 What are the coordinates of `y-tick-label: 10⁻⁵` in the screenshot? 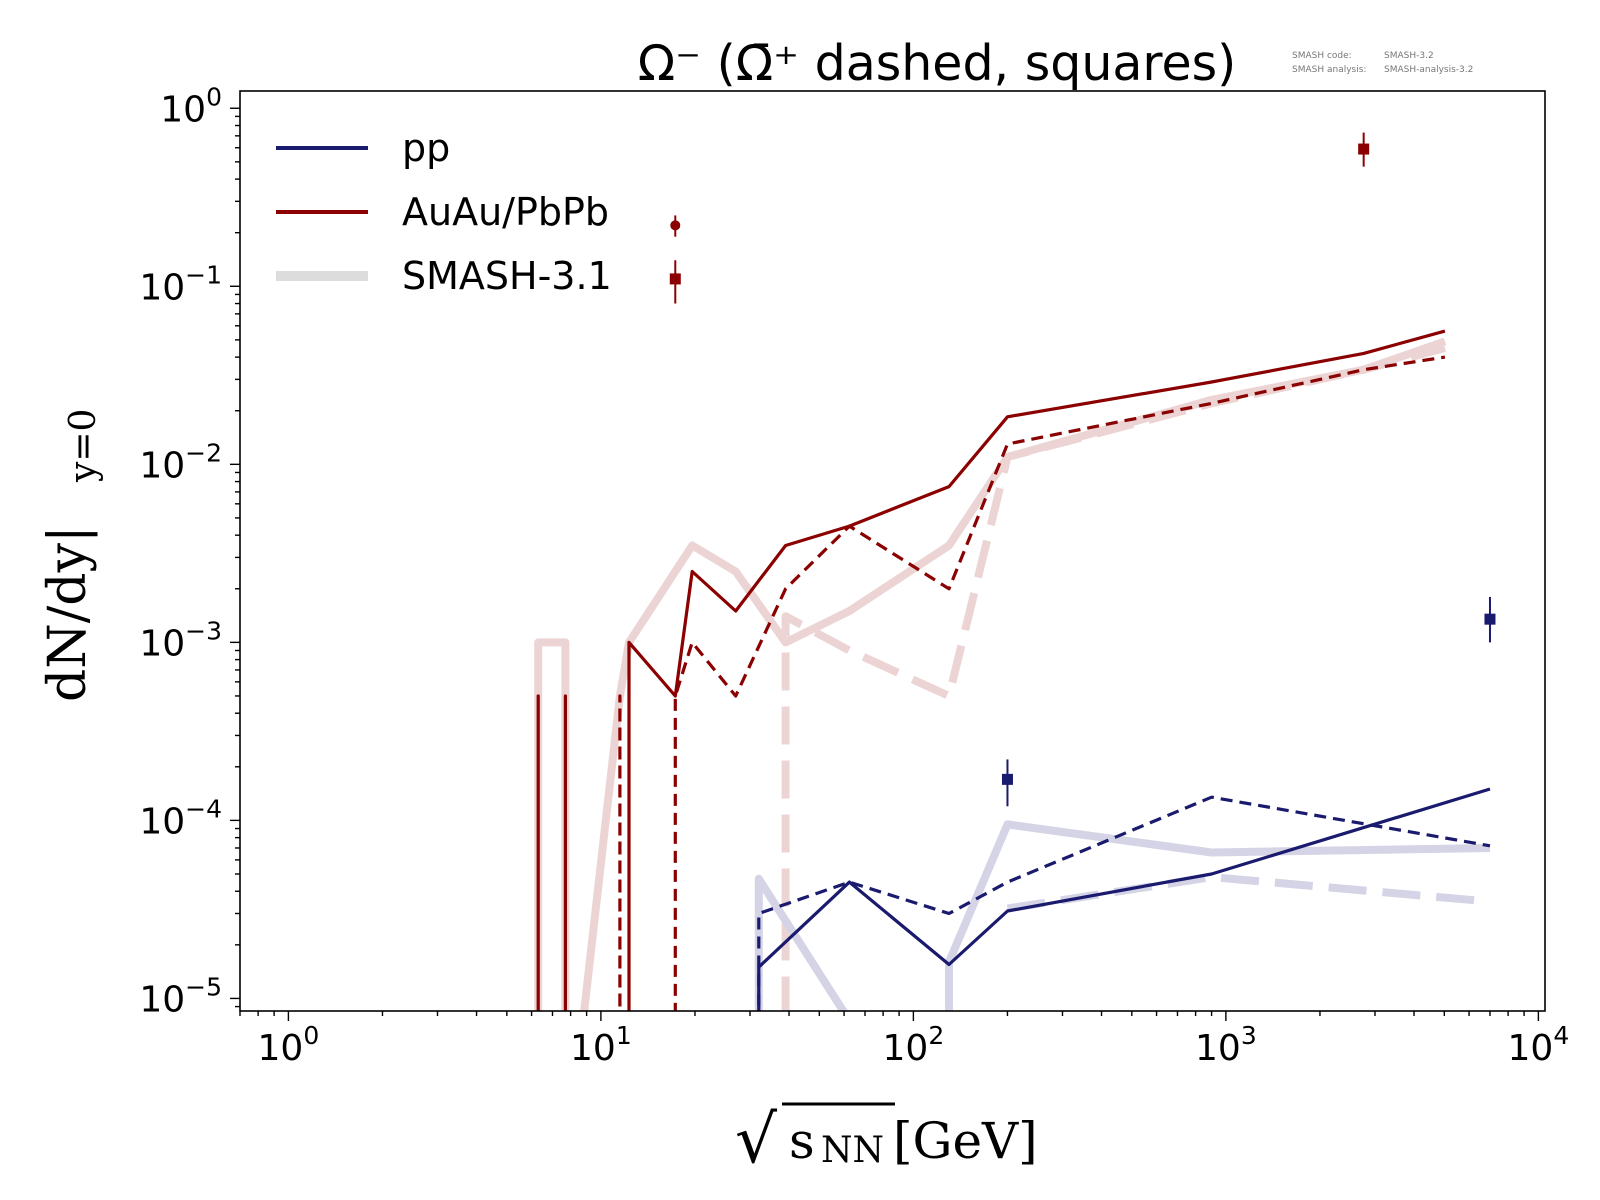 It's located at (180, 996).